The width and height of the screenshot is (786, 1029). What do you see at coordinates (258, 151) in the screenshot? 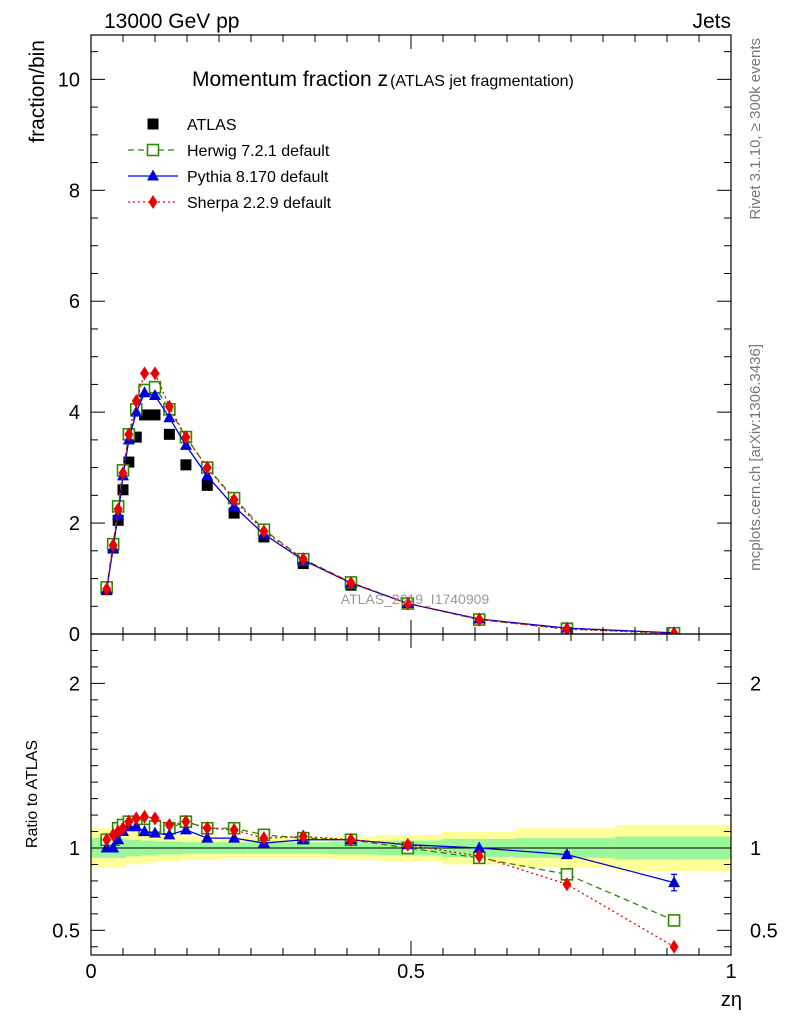
I see `legend-label-herwig: Herwig 7.2.1 default` at bounding box center [258, 151].